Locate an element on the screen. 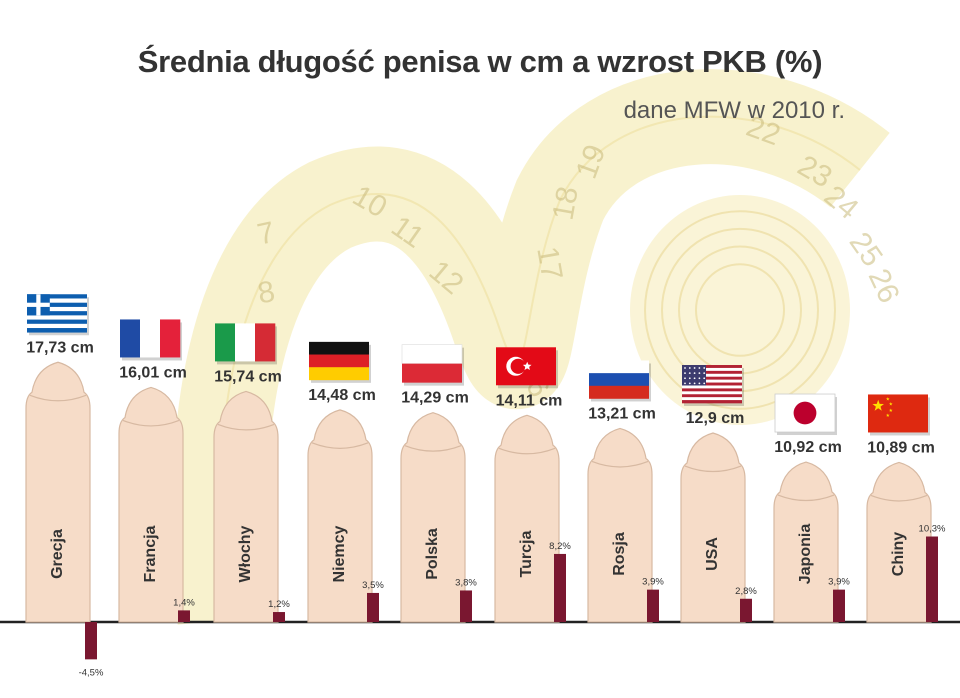  gdp-value-label: 8,2% is located at coordinates (560, 546).